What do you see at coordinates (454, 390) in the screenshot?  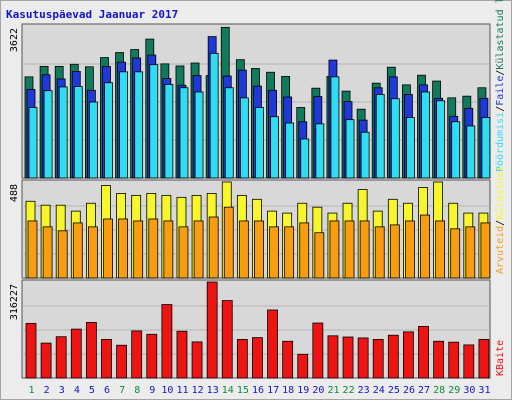 I see `x-tick-label: 29` at bounding box center [454, 390].